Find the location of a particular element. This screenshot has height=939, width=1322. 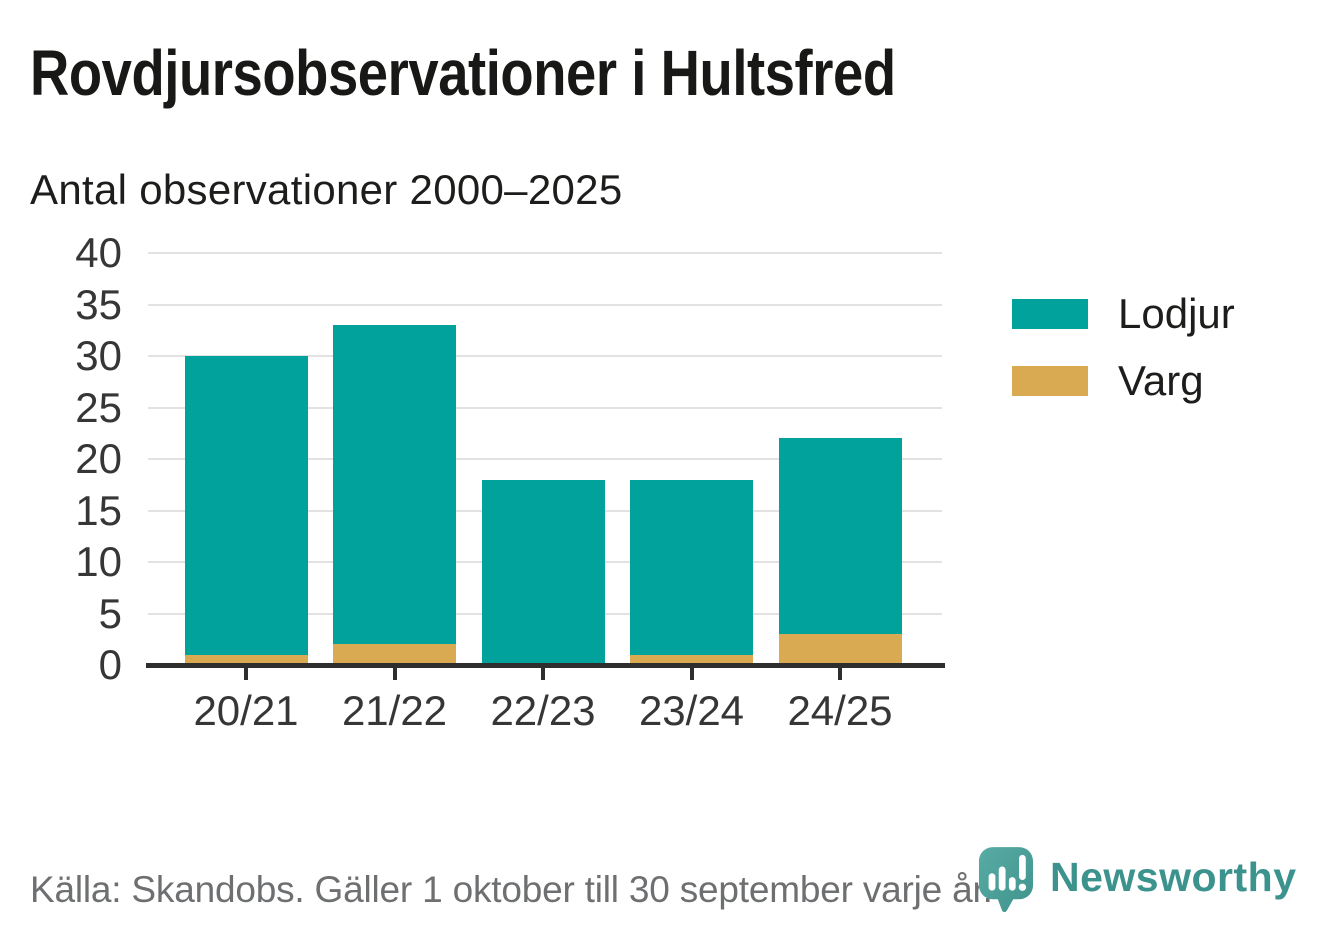

legend-swatch-lodjur is located at coordinates (1050, 314).